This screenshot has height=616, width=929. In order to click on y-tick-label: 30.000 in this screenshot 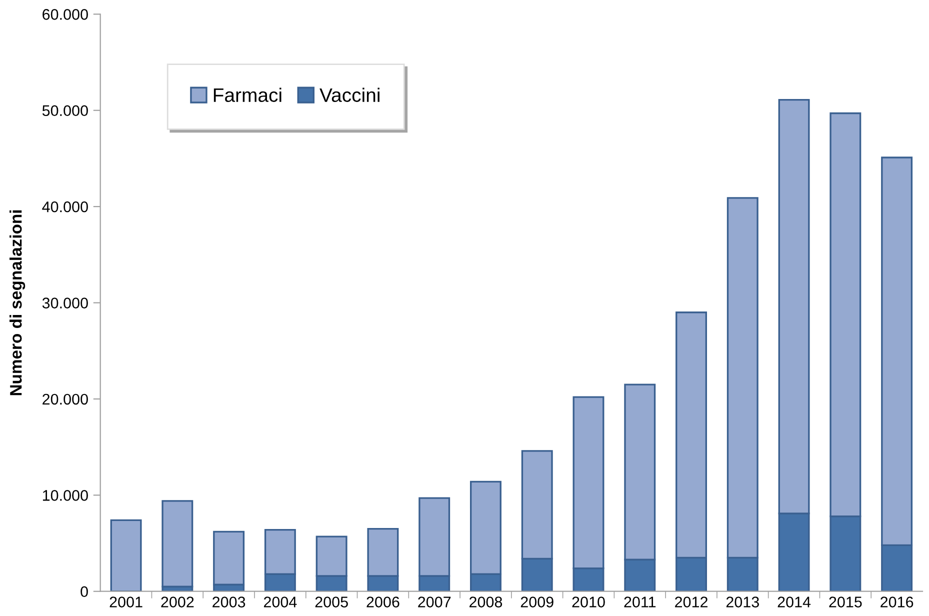, I will do `click(65, 303)`.